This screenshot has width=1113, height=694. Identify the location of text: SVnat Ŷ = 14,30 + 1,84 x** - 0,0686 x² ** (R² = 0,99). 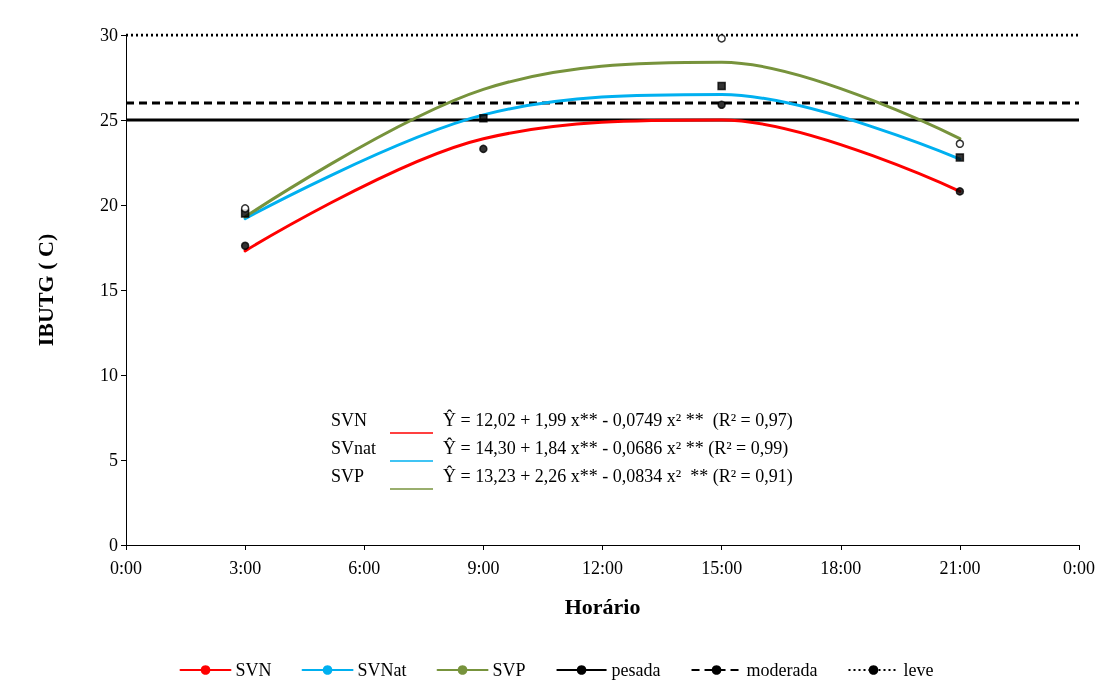
(560, 448).